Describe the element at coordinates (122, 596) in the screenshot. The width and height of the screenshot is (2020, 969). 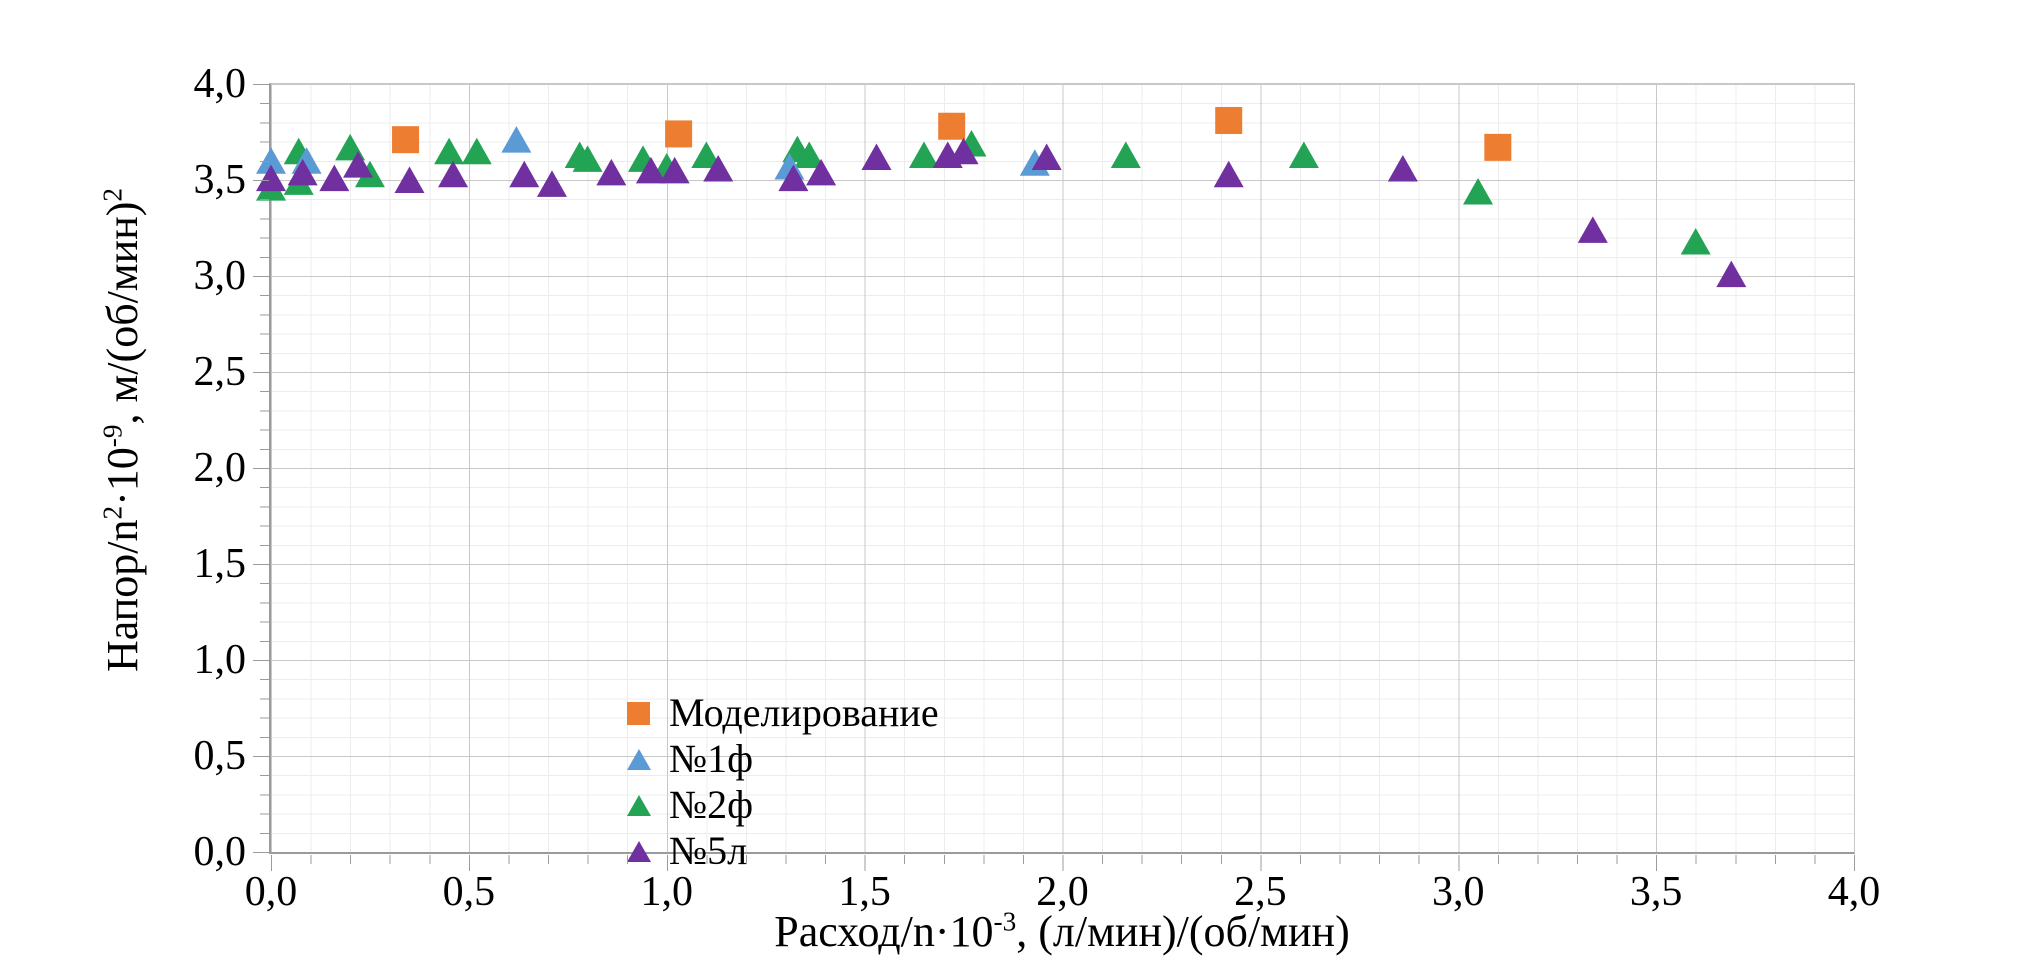
I see `axis-title-text: Напор/n` at that location.